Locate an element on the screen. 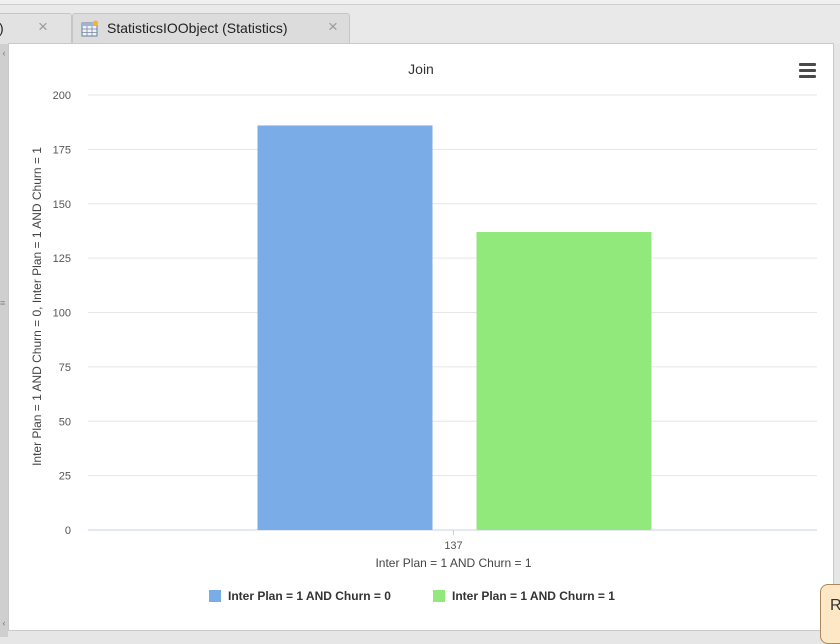  x-axis-label: Inter Plan = 1 AND Churn = 1 is located at coordinates (453, 563).